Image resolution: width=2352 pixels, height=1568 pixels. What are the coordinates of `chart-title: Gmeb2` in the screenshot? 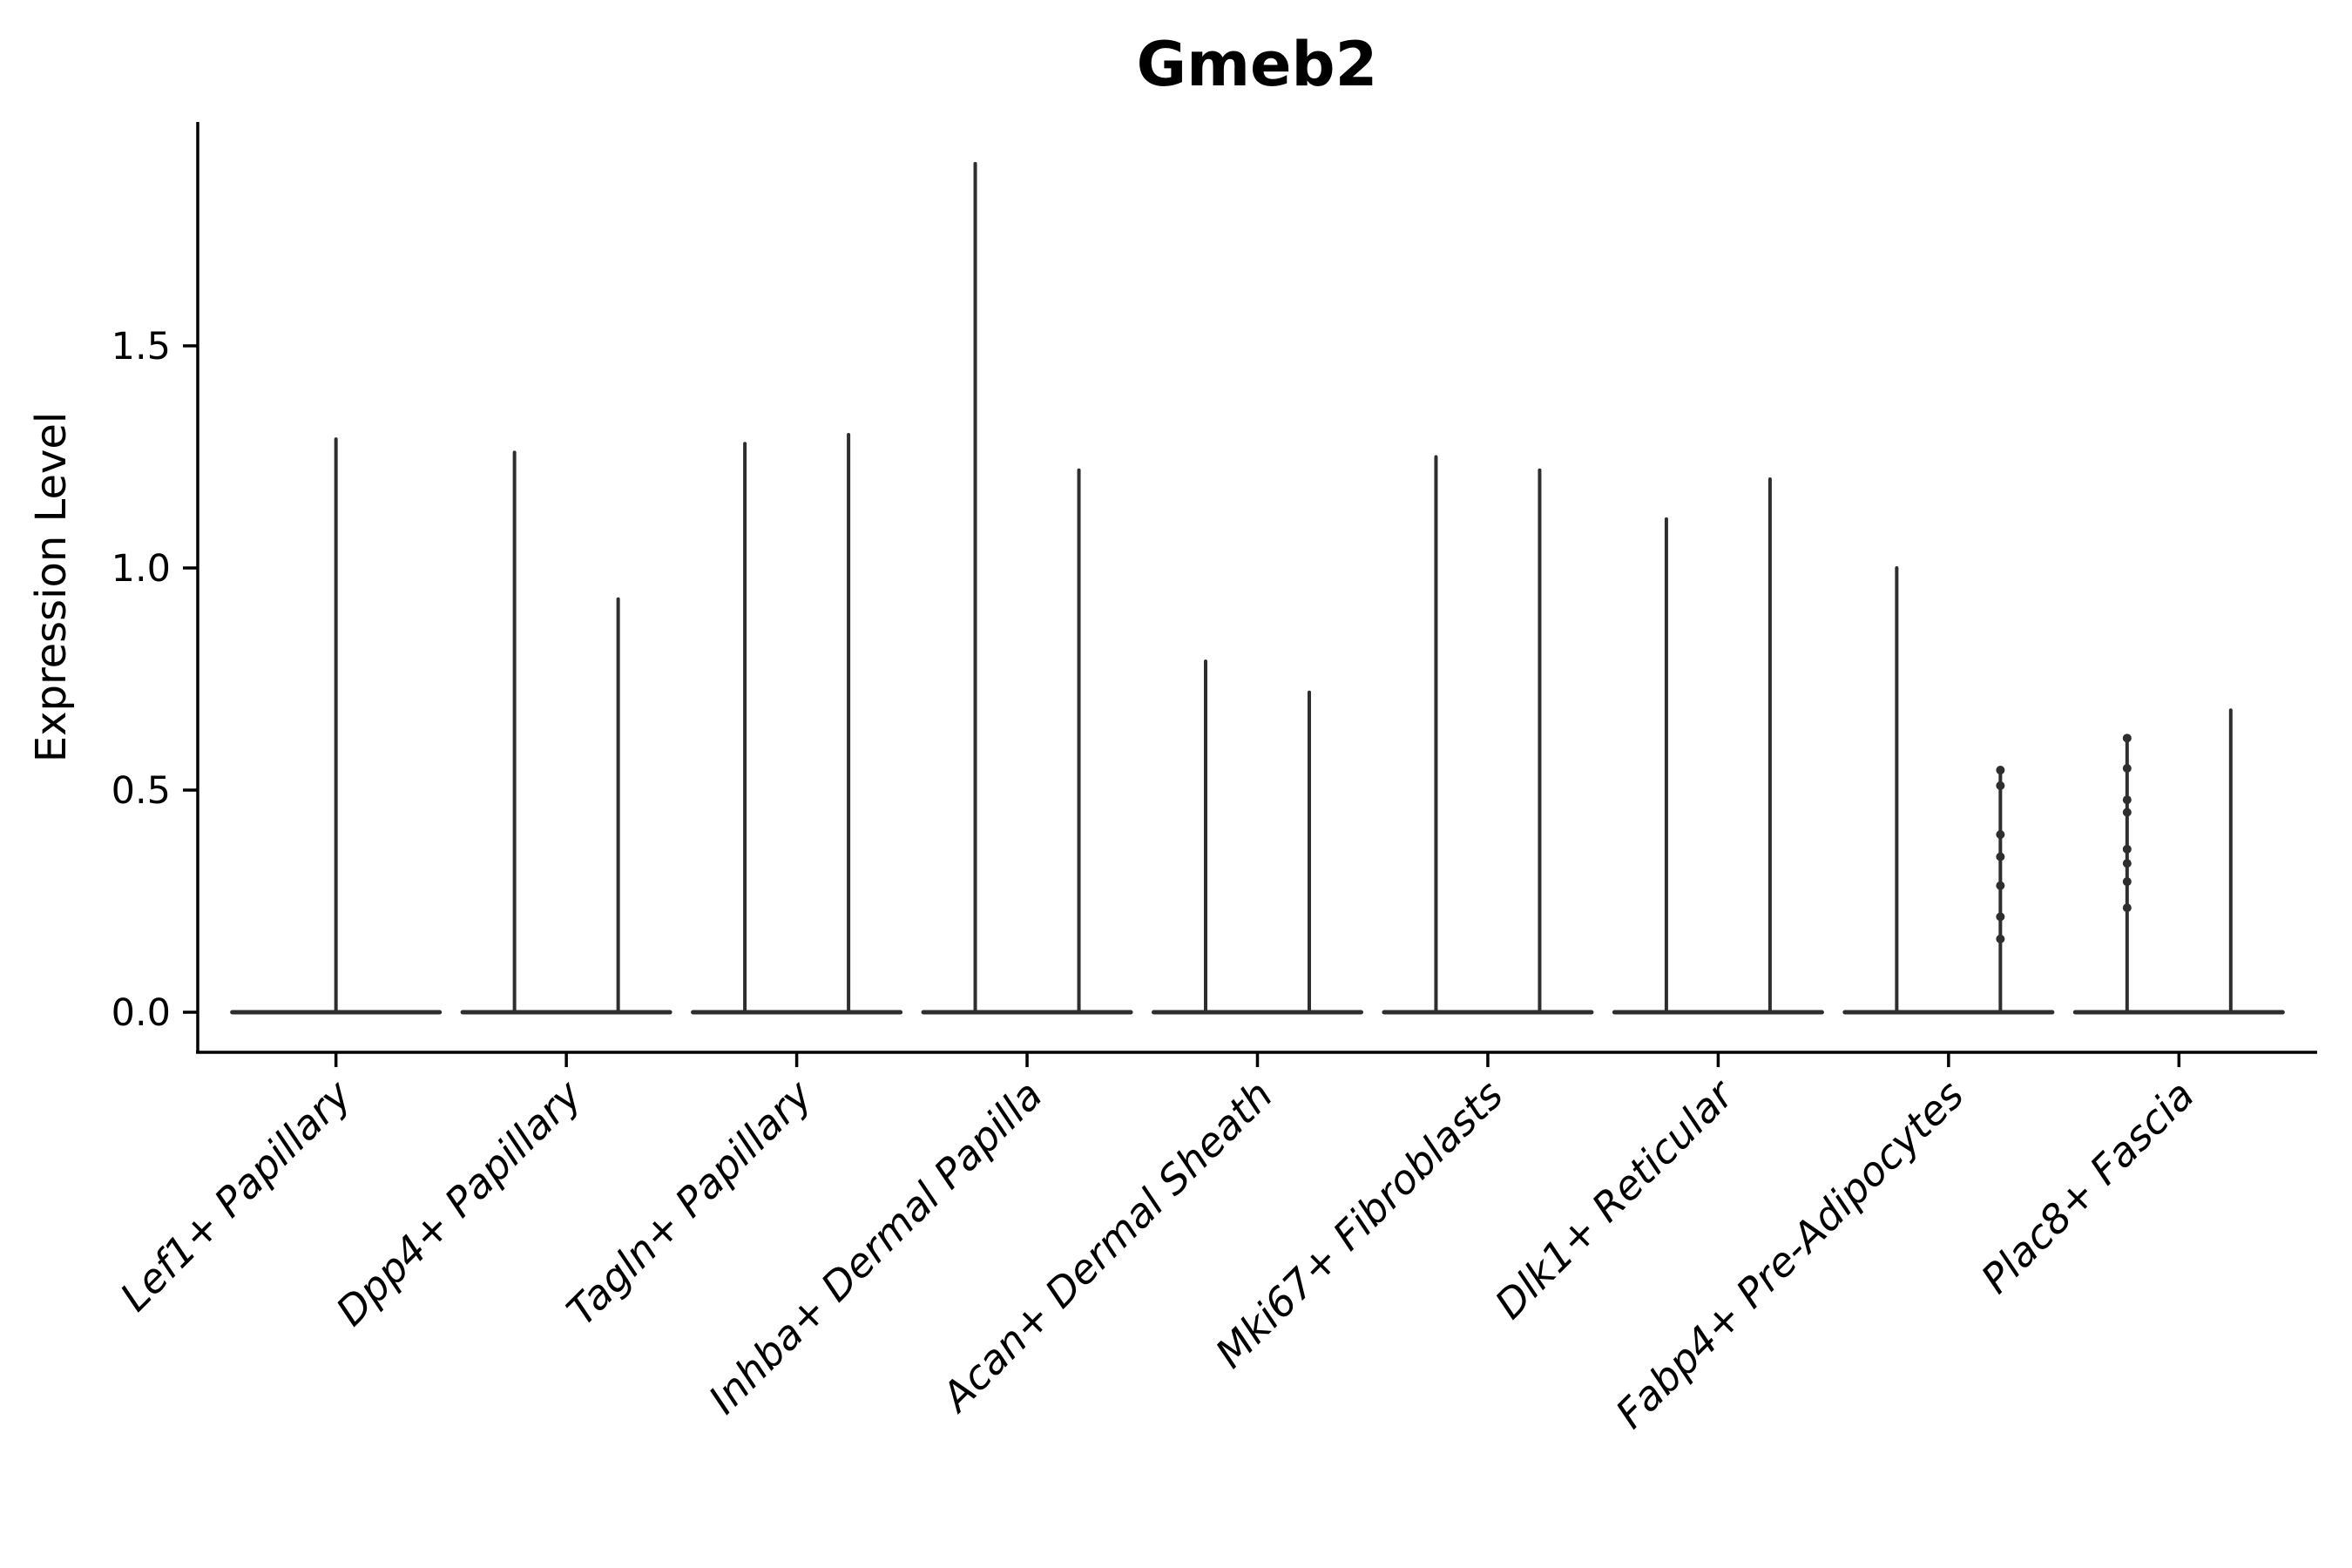 It's located at (1257, 64).